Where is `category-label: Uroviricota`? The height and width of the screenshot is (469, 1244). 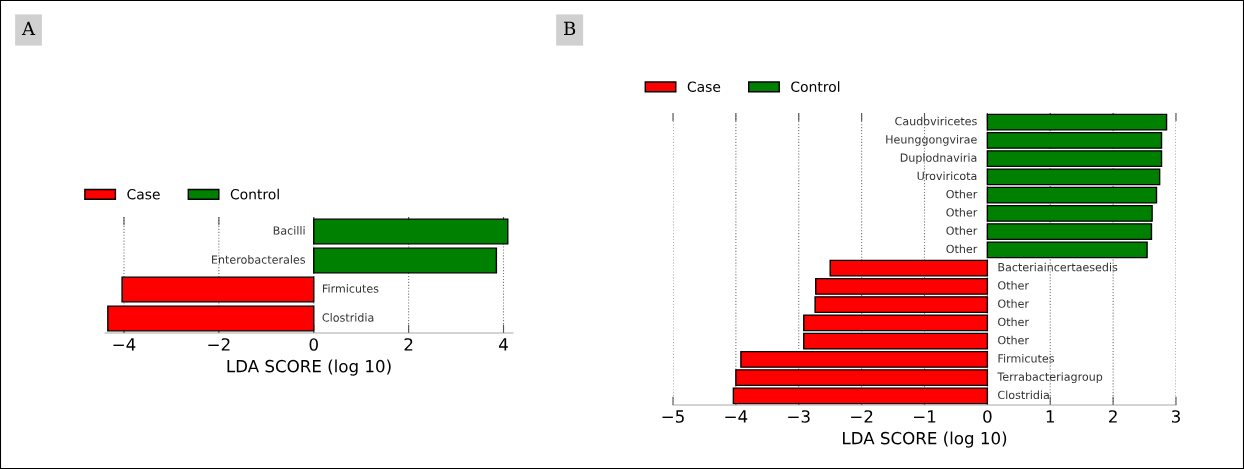
category-label: Uroviricota is located at coordinates (947, 176).